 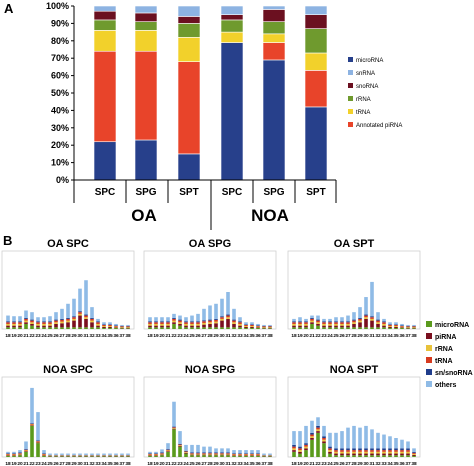 What do you see at coordinates (330, 463) in the screenshot?
I see `x-tick-label: 24` at bounding box center [330, 463].